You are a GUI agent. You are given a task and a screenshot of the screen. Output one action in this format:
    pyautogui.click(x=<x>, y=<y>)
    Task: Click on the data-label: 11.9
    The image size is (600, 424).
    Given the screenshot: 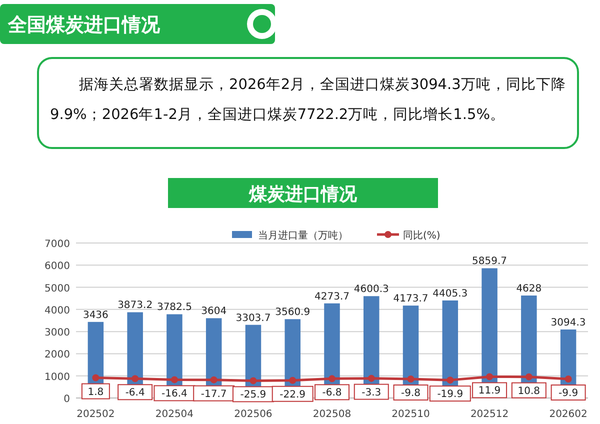 What is the action you would take?
    pyautogui.click(x=489, y=391)
    